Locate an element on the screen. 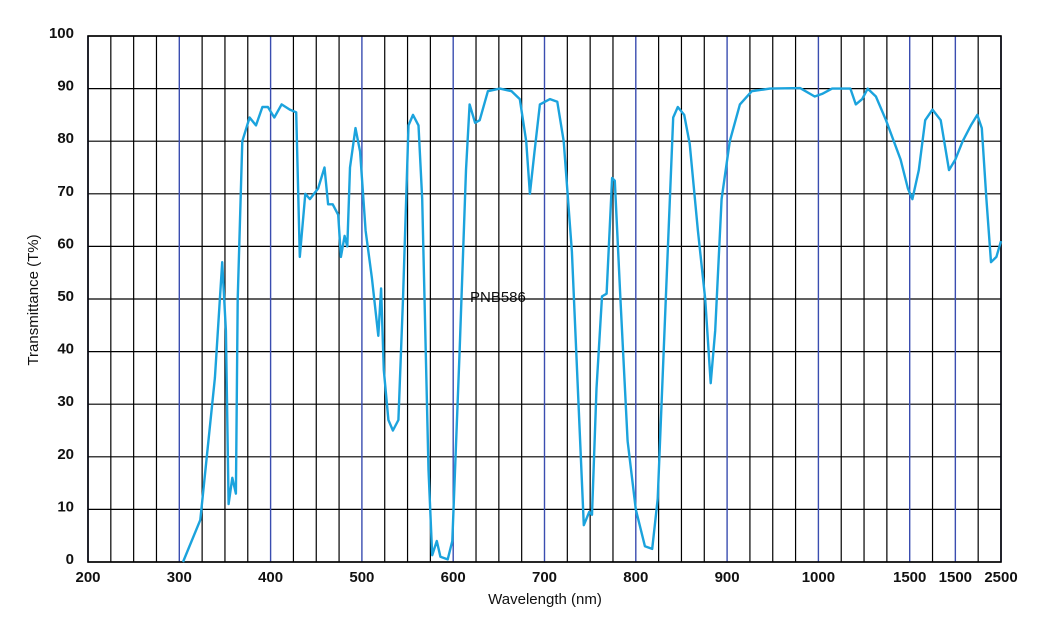 The image size is (1042, 627). x-tick-label: 200 is located at coordinates (87, 577).